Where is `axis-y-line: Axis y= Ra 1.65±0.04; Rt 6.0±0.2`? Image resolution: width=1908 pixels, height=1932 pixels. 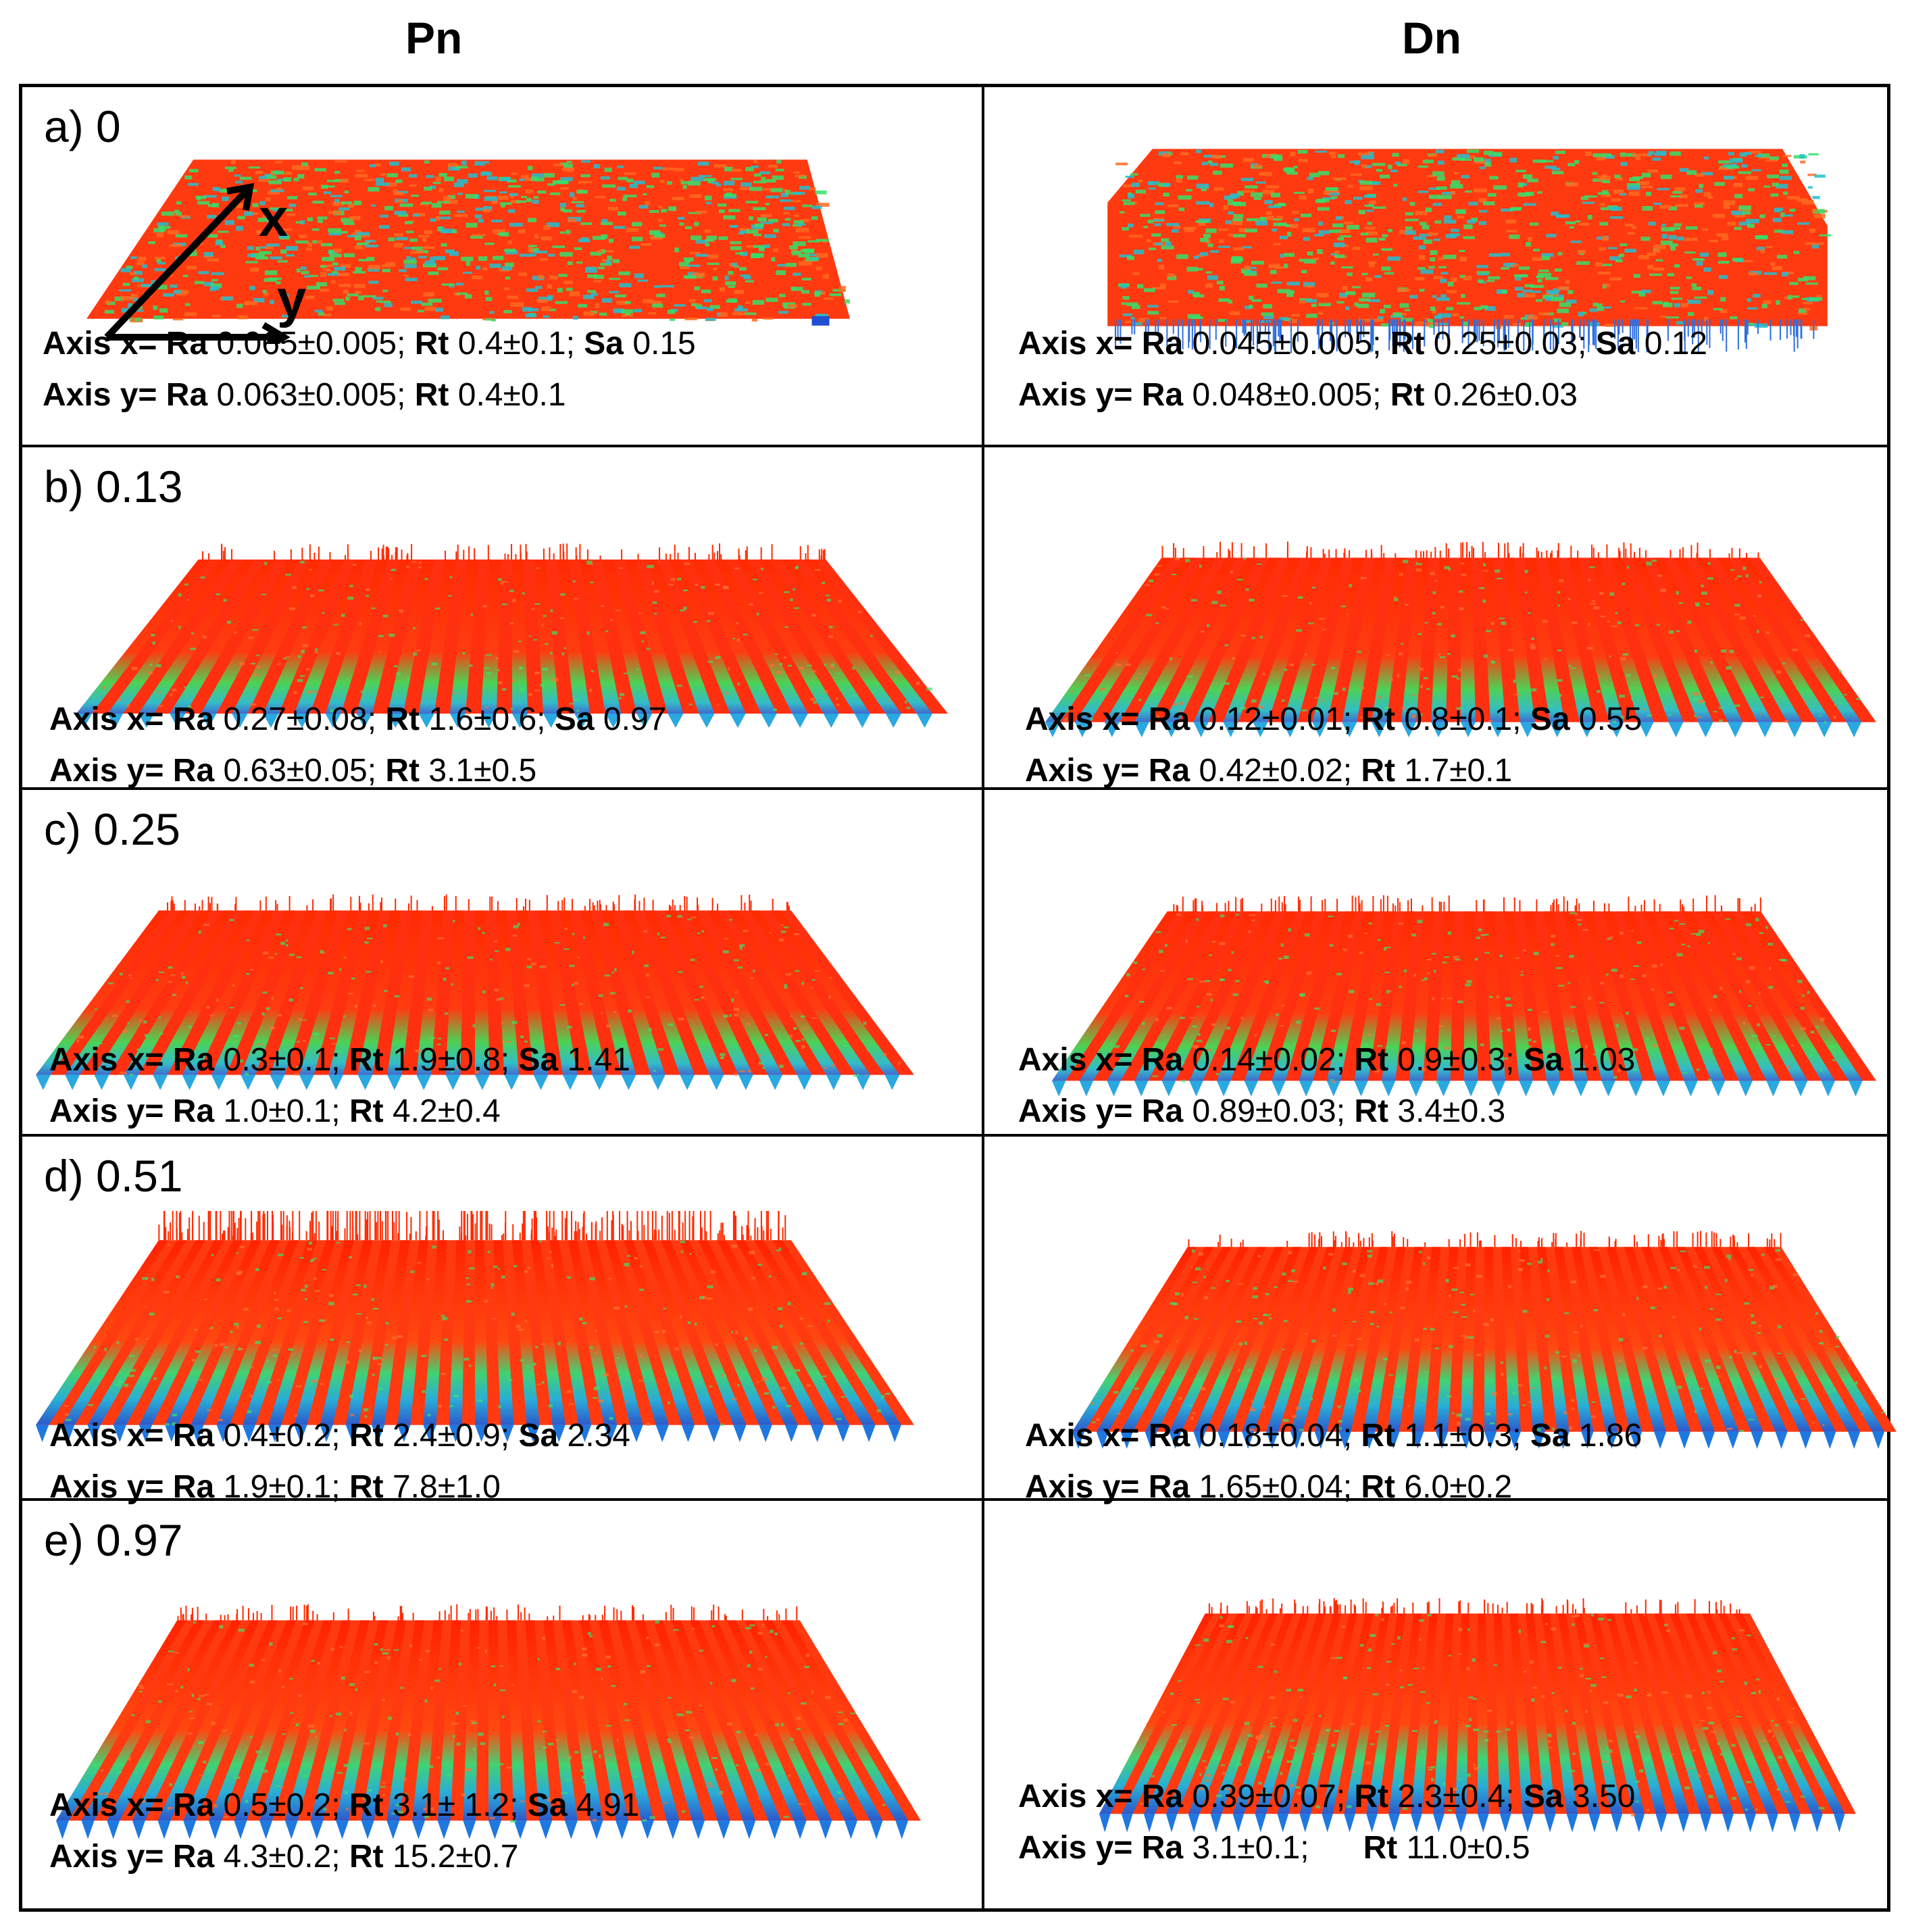
axis-y-line: Axis y= Ra 1.65±0.04; Rt 6.0±0.2 is located at coordinates (1333, 1487).